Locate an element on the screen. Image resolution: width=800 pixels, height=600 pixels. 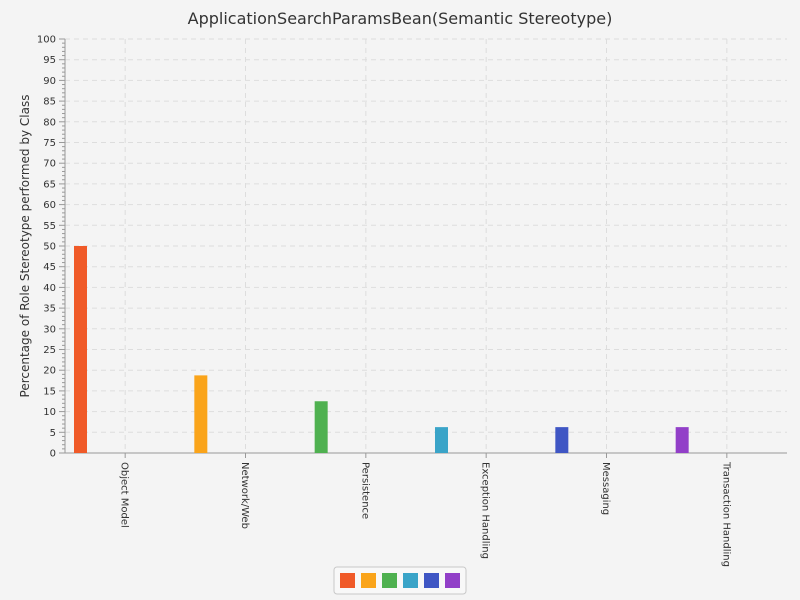
y-tick-label: 65 is located at coordinates (49, 184).